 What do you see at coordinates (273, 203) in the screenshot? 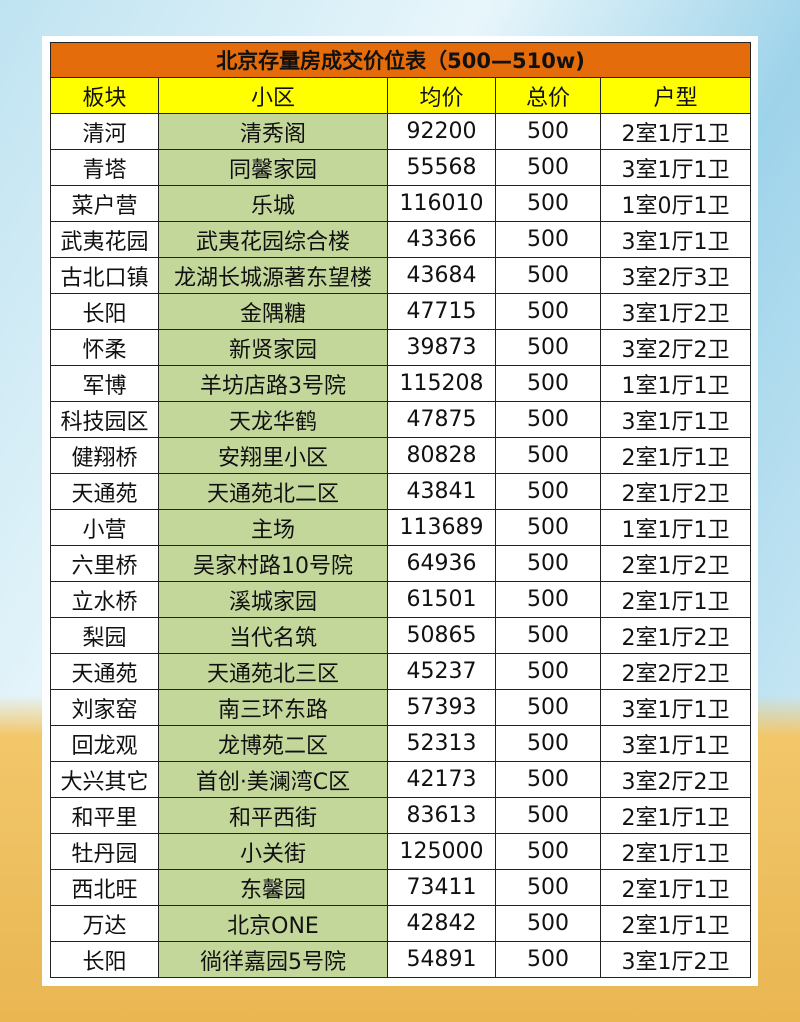
I see `table-cell: 乐城` at bounding box center [273, 203].